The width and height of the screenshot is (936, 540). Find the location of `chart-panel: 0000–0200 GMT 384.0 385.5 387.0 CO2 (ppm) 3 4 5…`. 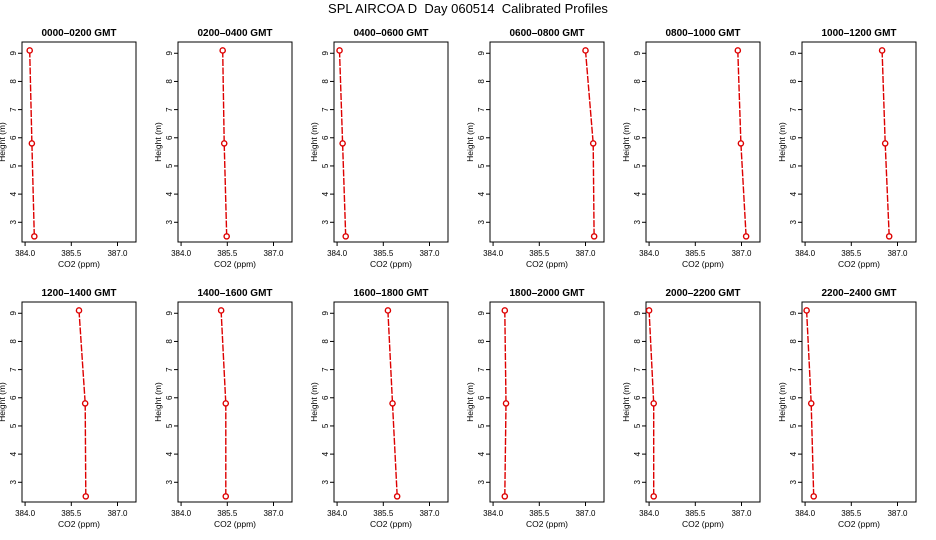

chart-panel: 0000–0200 GMT 384.0 385.5 387.0 CO2 (ppm) 3 4 5… is located at coordinates (68, 148).